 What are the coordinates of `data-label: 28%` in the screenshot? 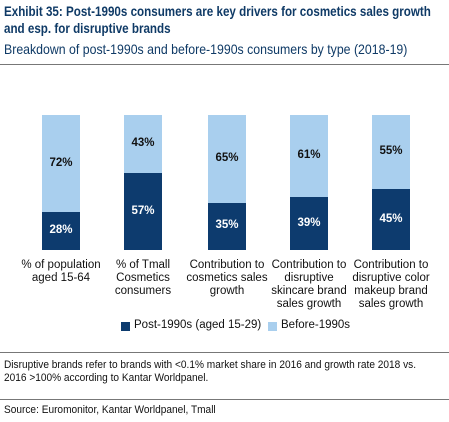 It's located at (61, 230).